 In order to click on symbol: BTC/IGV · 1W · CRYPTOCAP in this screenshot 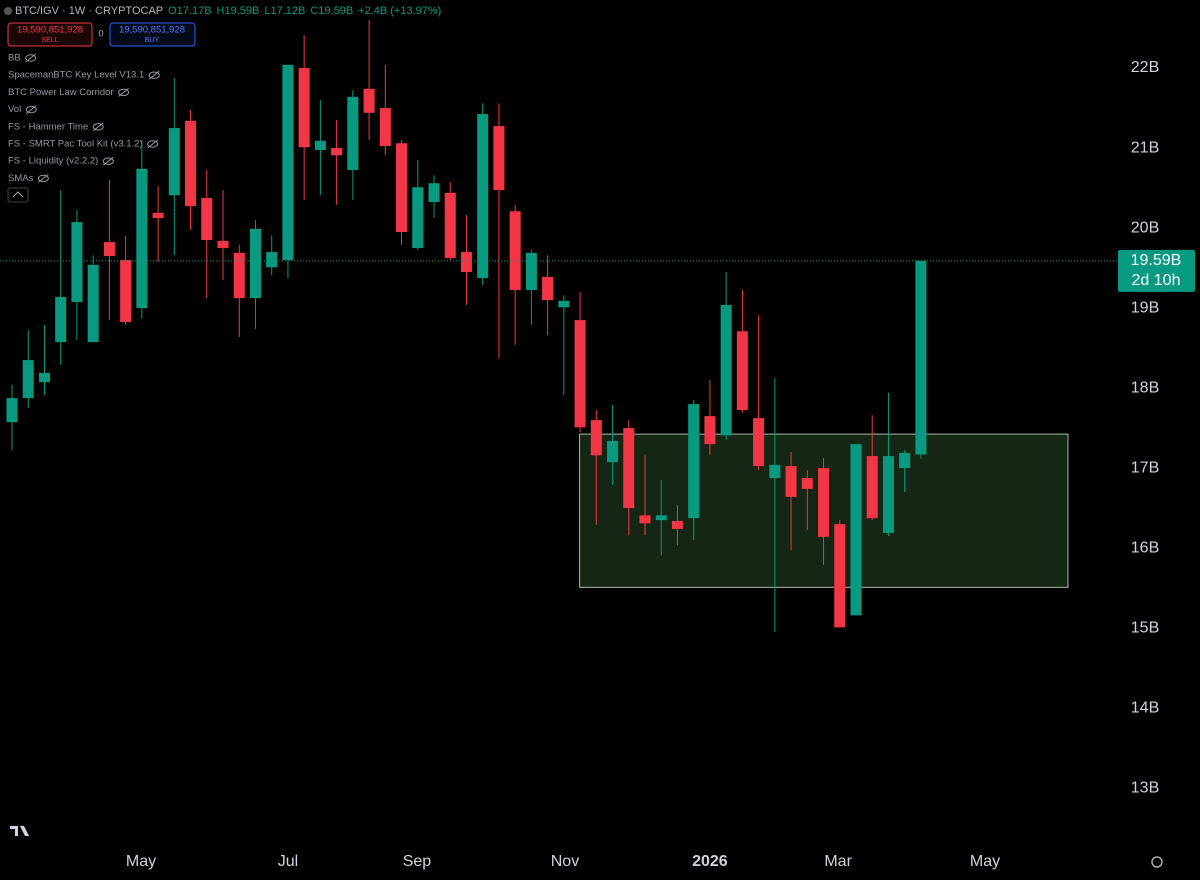, I will do `click(89, 11)`.